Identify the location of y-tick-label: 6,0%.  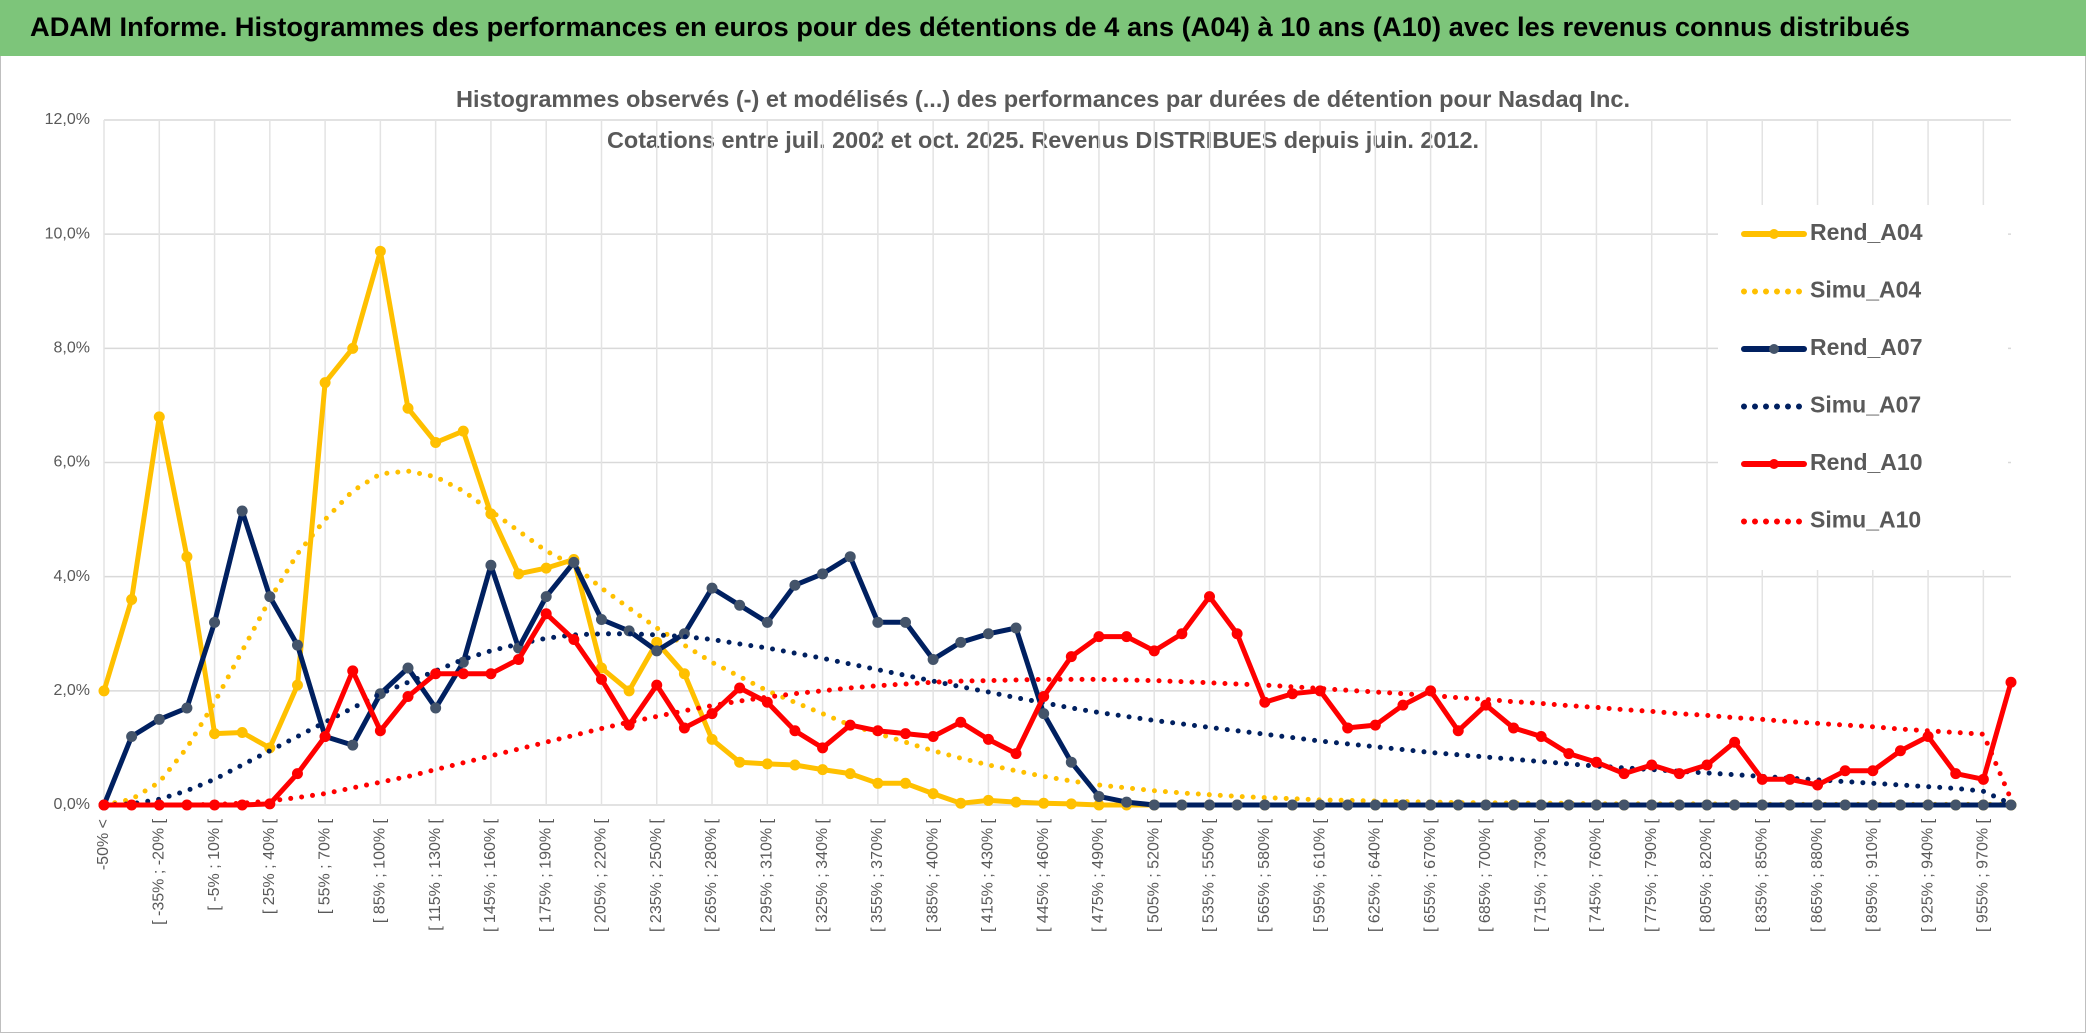
(72, 462).